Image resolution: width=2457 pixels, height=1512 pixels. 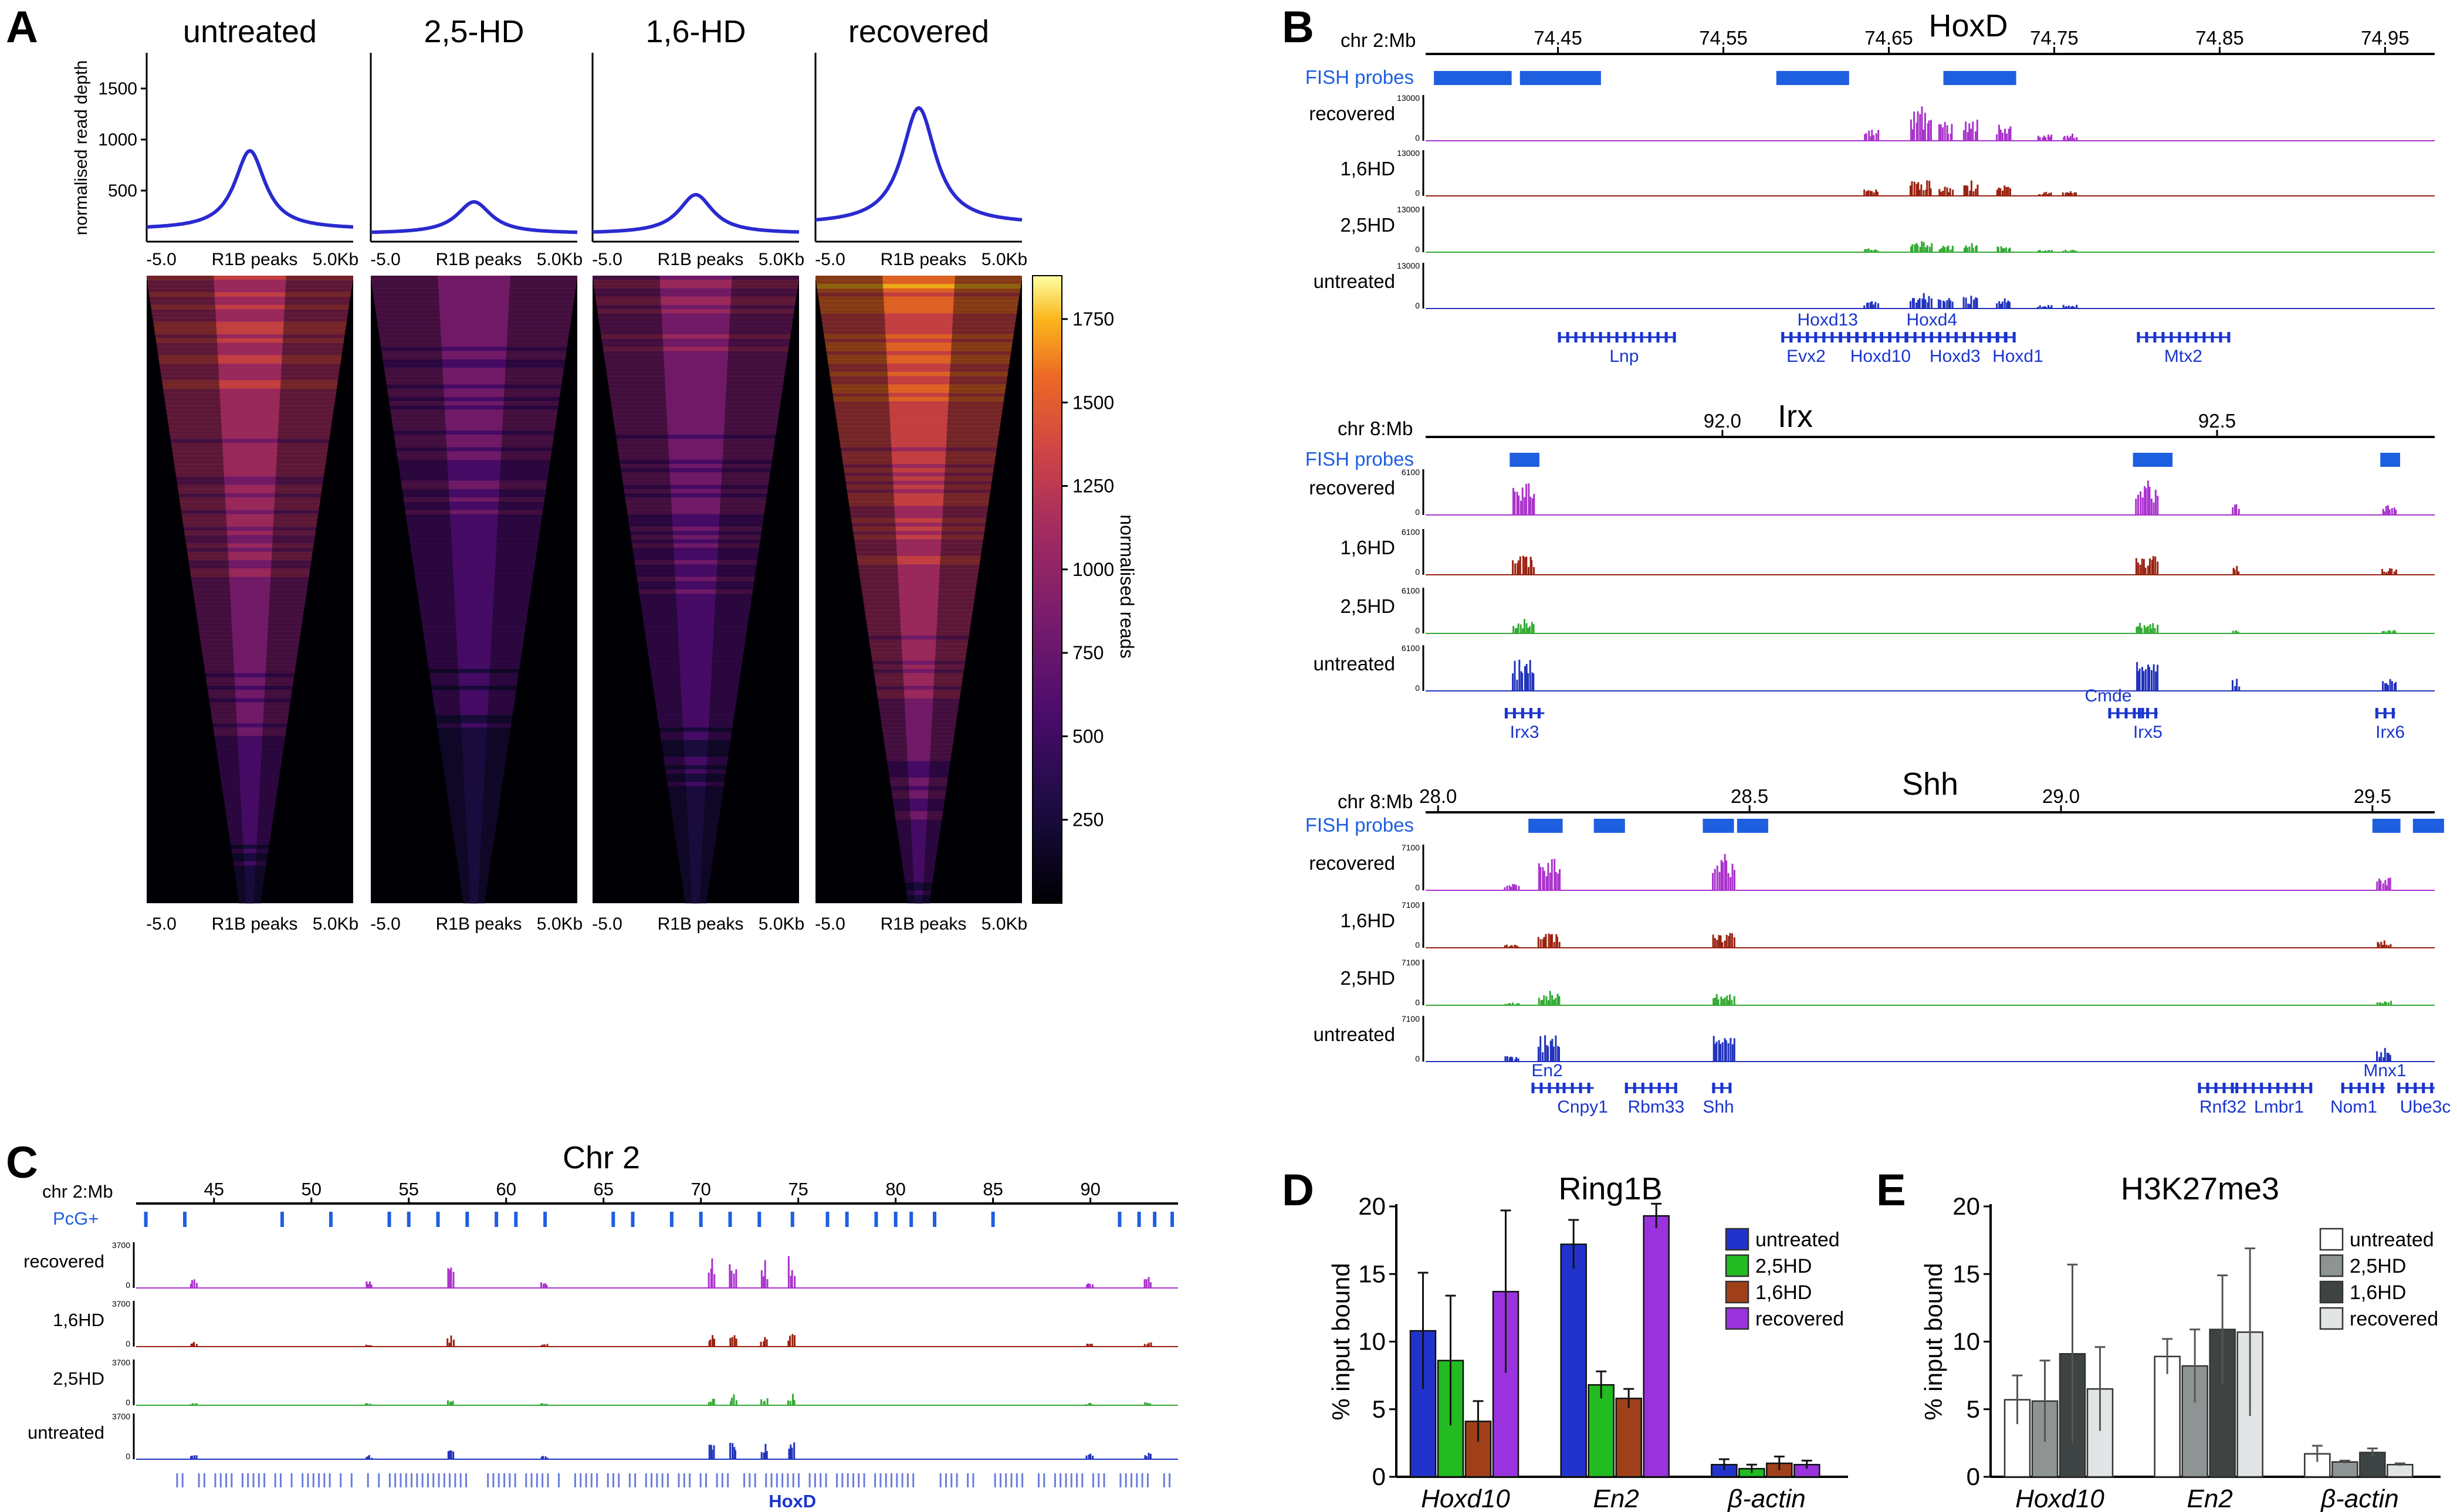 I want to click on e-bar-recovered-β-actin, so click(x=2400, y=1471).